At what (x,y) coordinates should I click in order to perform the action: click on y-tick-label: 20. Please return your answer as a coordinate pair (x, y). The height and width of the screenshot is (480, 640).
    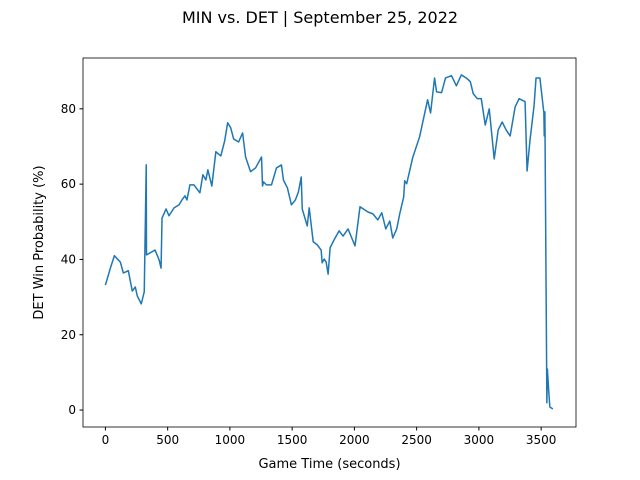
    Looking at the image, I should click on (68, 335).